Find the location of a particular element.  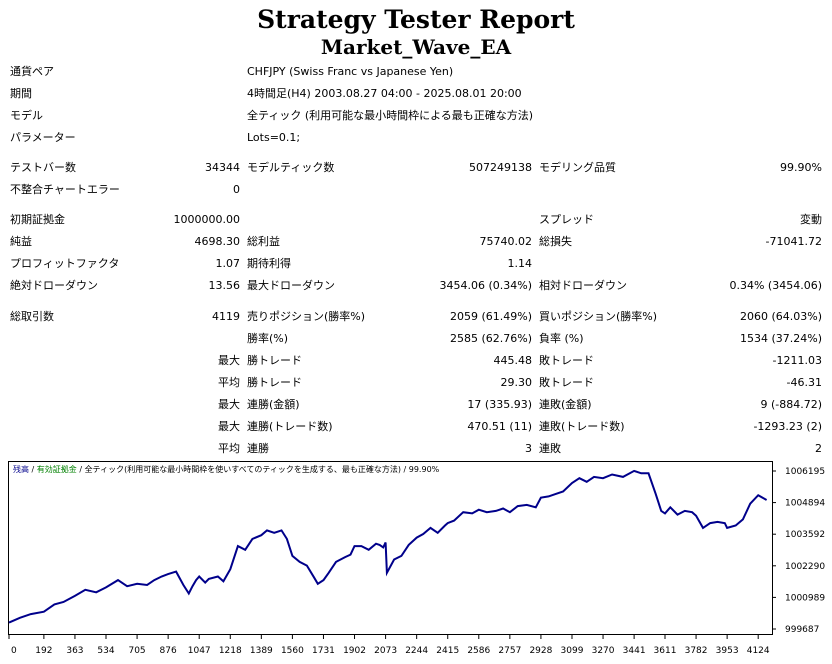

period-label: 期間 is located at coordinates (21, 93).